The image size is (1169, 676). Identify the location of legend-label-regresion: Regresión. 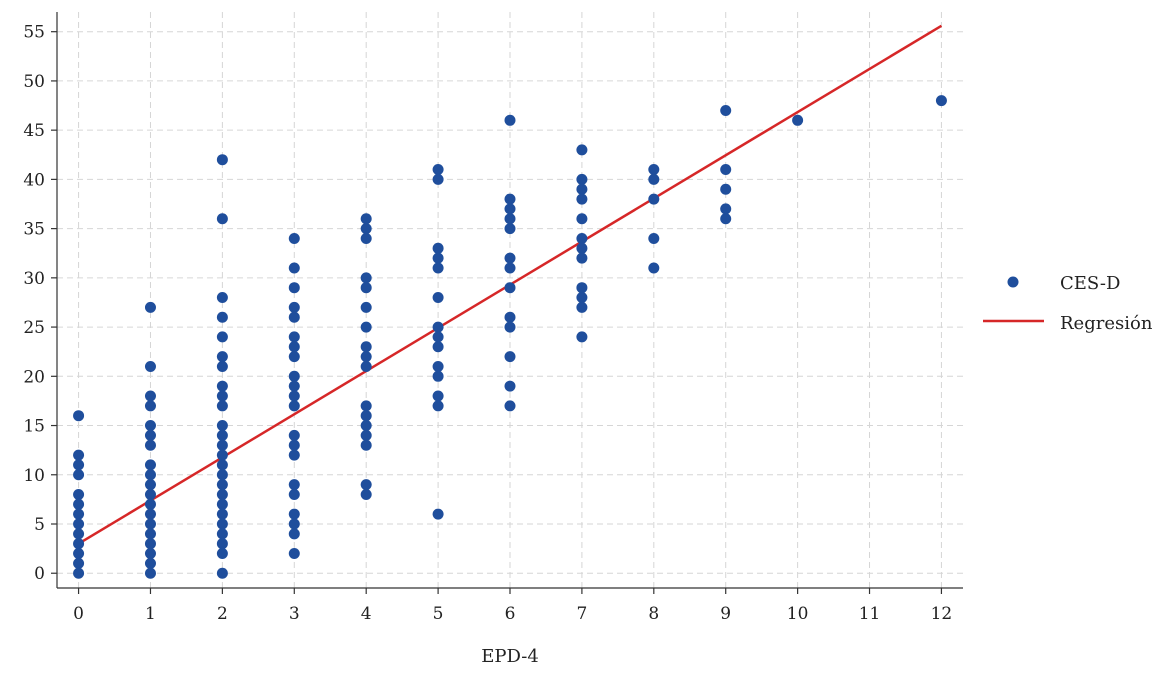
(1106, 323).